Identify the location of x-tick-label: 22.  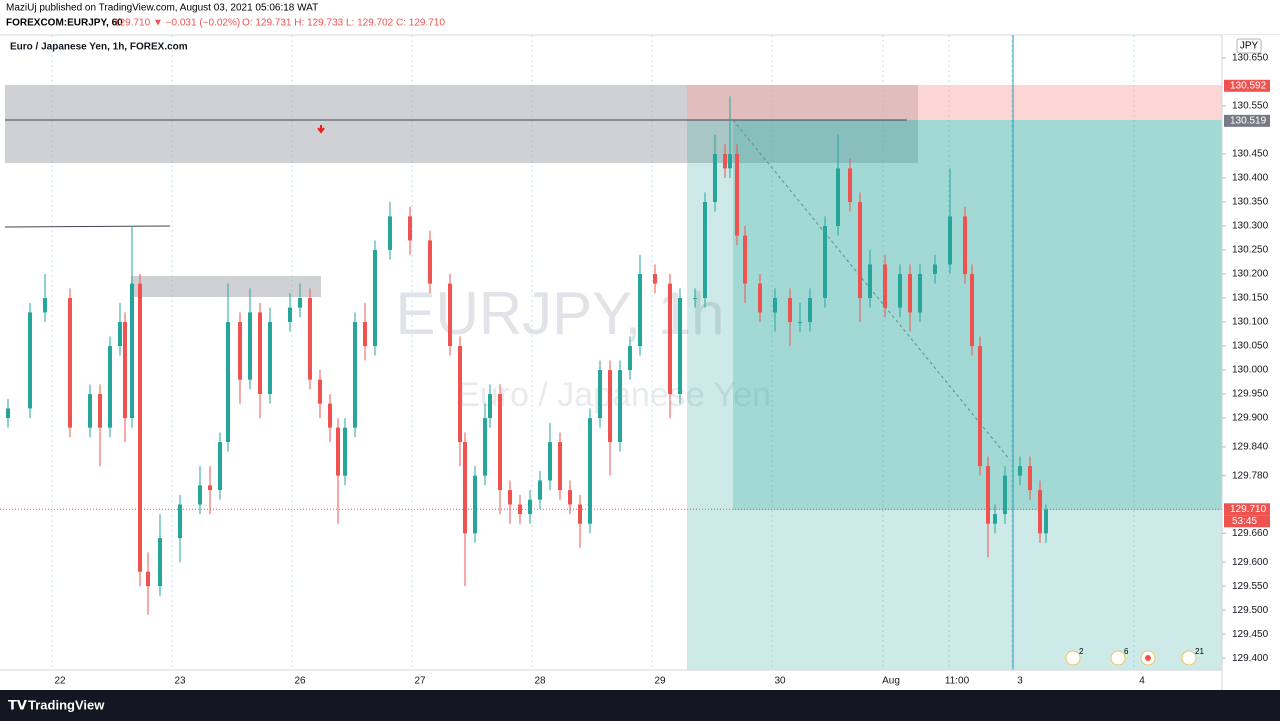
(60, 681).